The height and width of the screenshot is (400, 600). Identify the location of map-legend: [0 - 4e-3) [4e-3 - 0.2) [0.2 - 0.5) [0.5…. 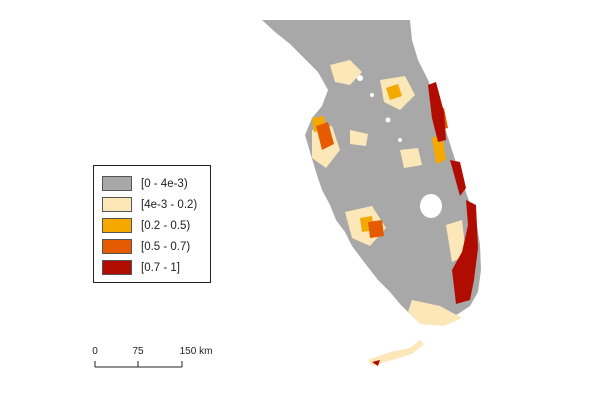
(152, 224).